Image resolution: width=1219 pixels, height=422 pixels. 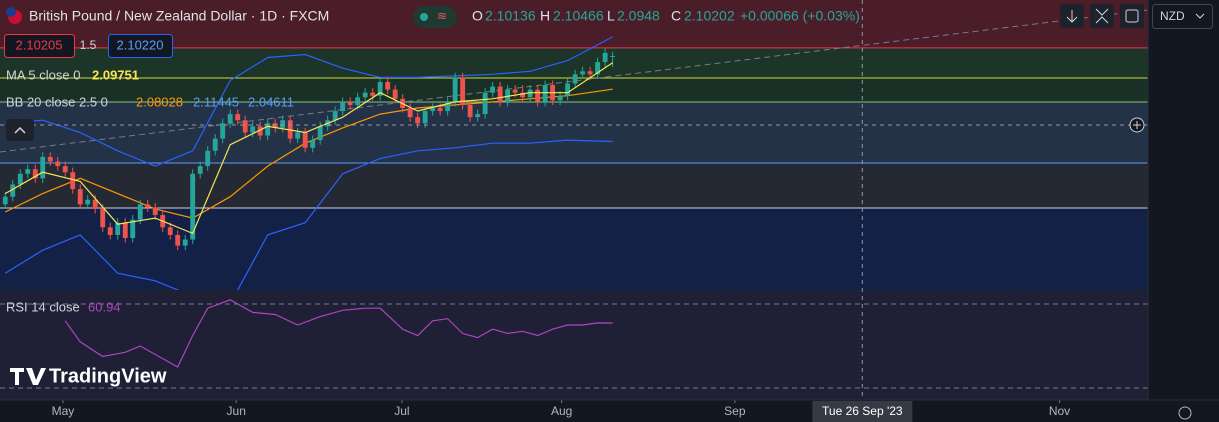 I want to click on sell-price: 2.10205, so click(x=39, y=44).